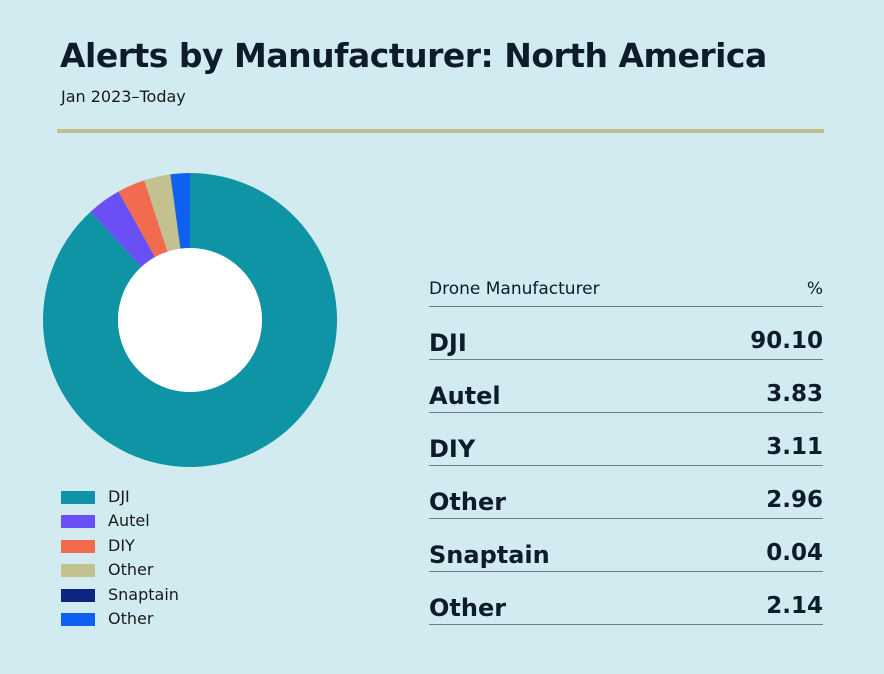 Image resolution: width=884 pixels, height=674 pixels. Describe the element at coordinates (489, 555) in the screenshot. I see `row-manufacturer: Snaptain` at that location.